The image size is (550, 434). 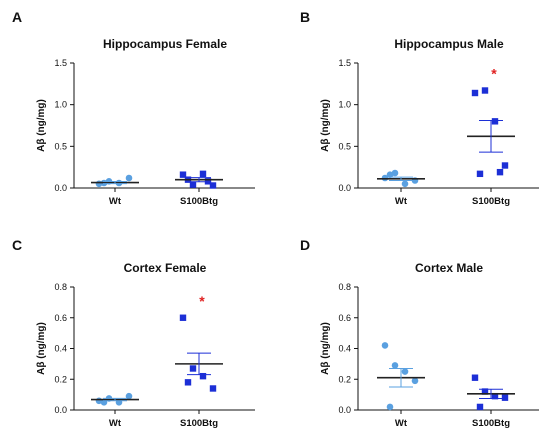 I want to click on panel-letter: A, so click(x=17, y=17).